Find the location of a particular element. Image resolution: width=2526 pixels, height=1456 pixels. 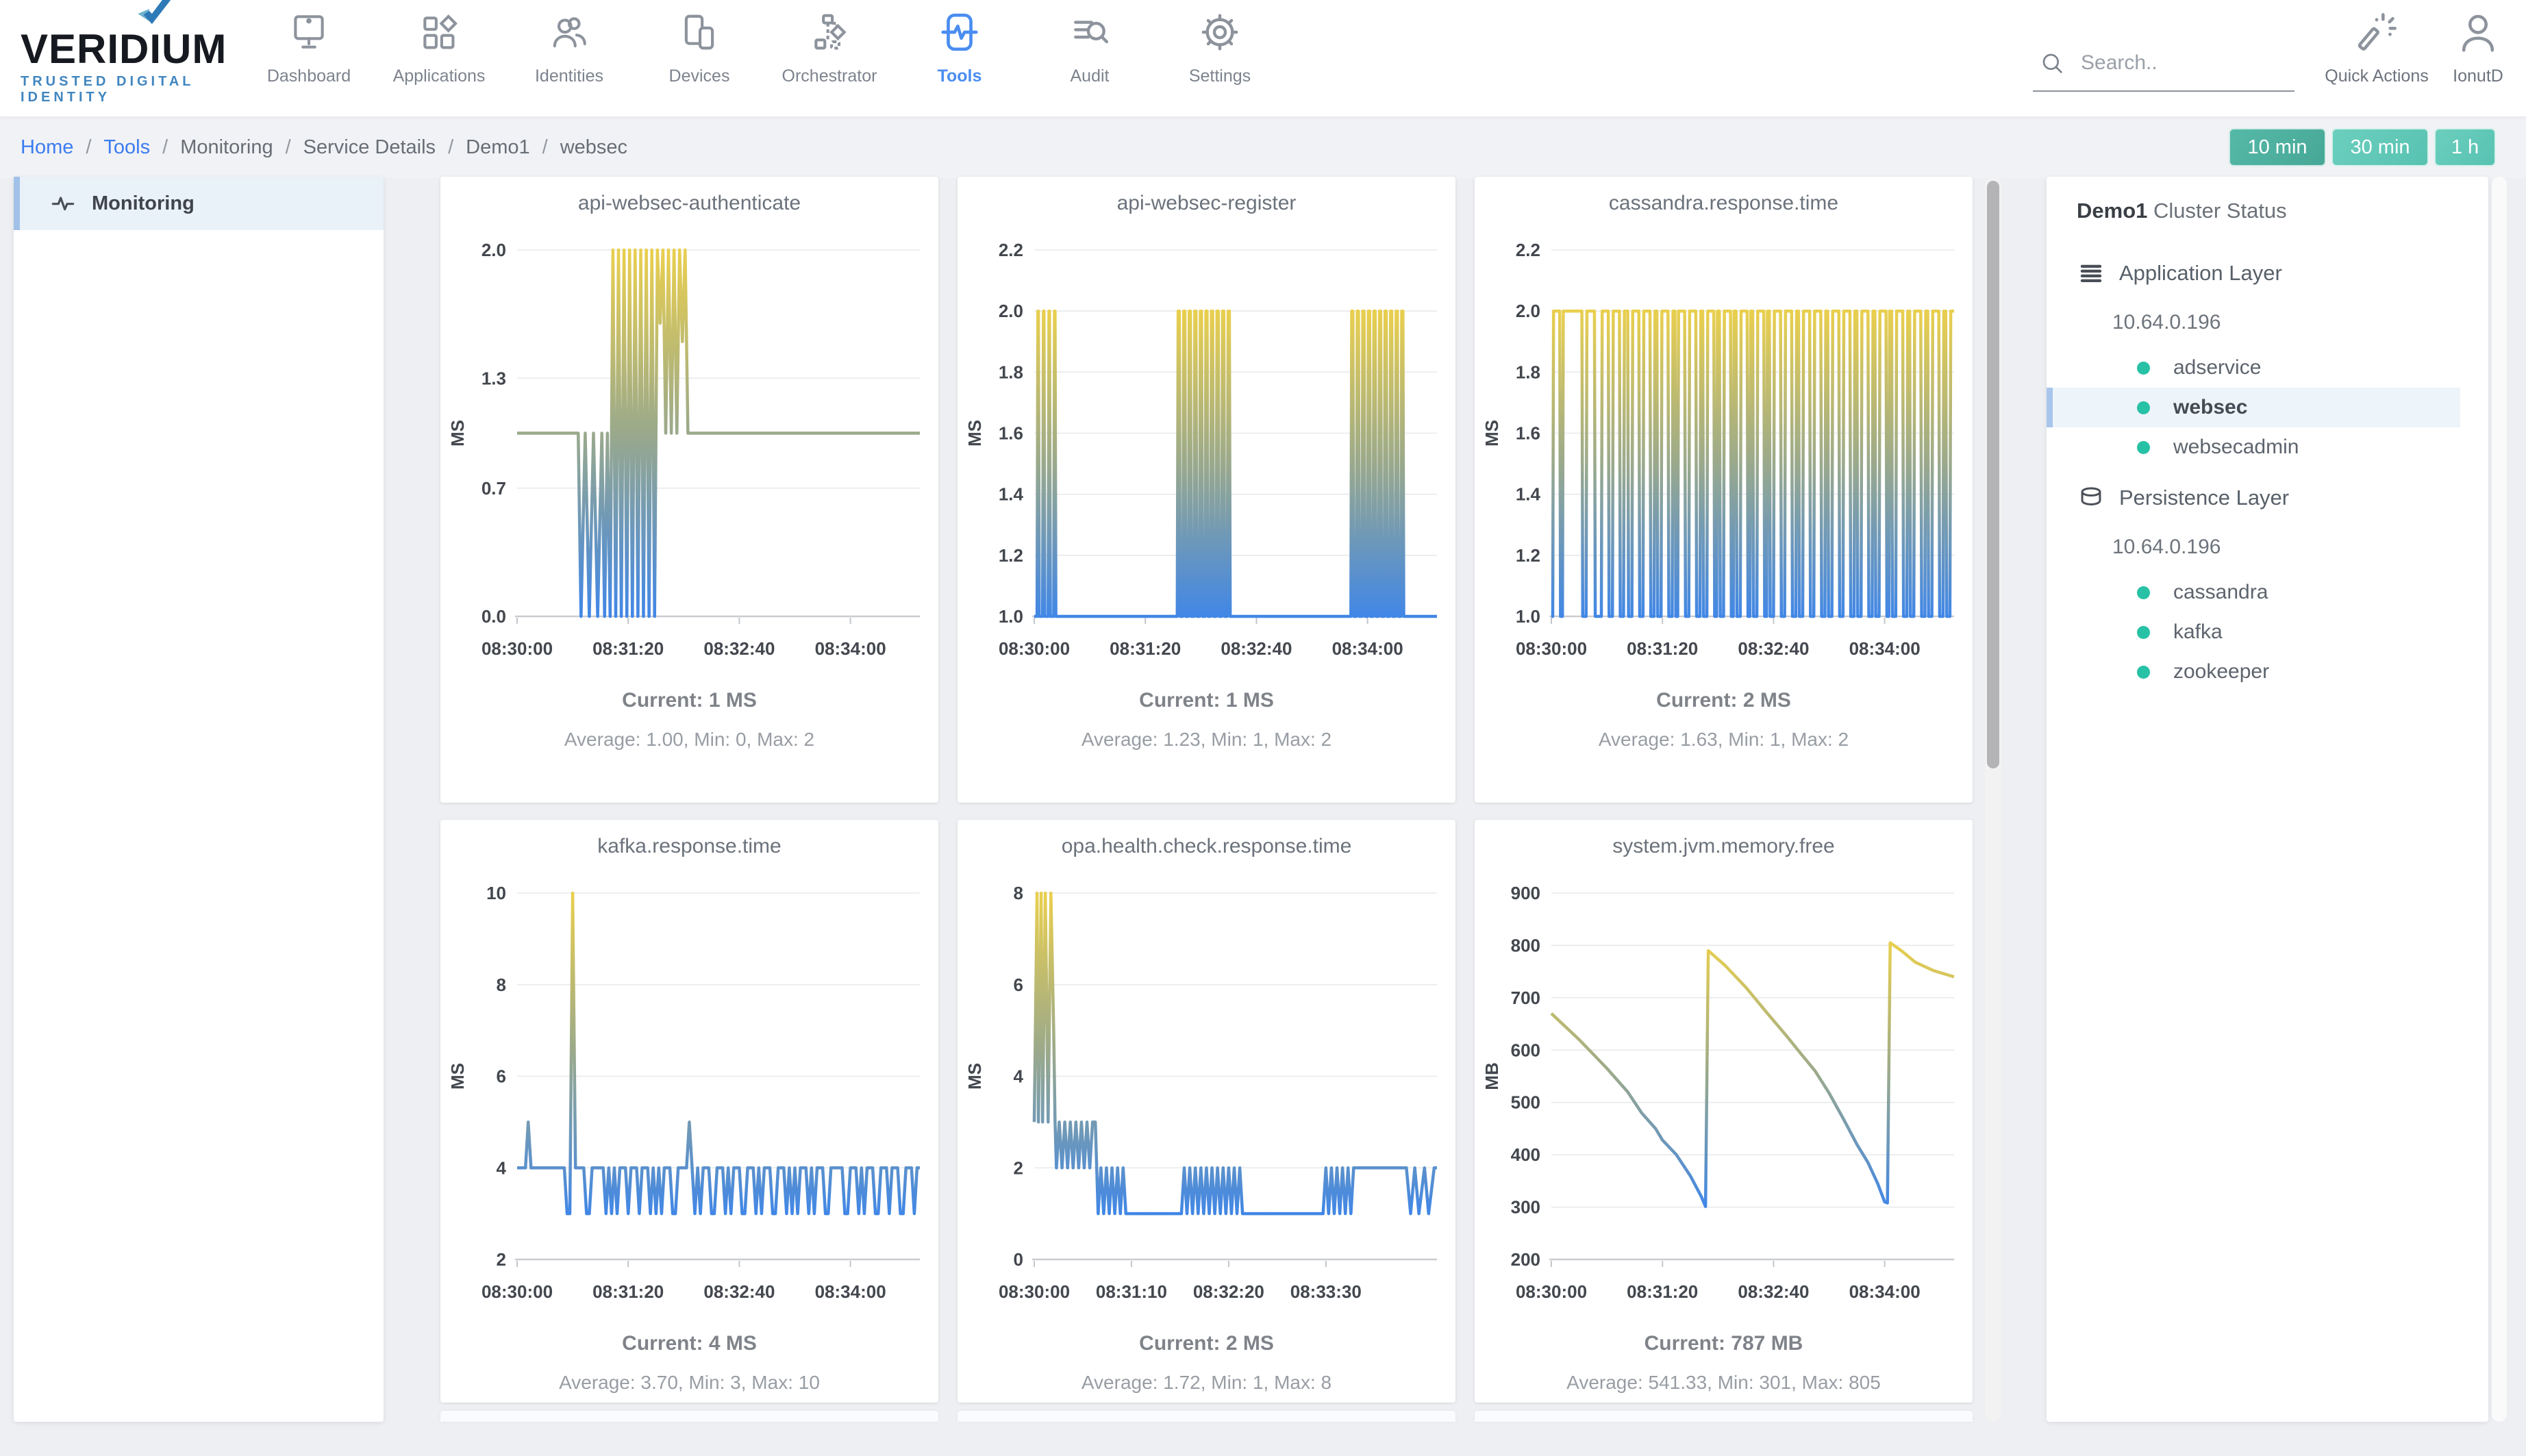

breadcrumb-item-service-details: Service Details is located at coordinates (370, 147).